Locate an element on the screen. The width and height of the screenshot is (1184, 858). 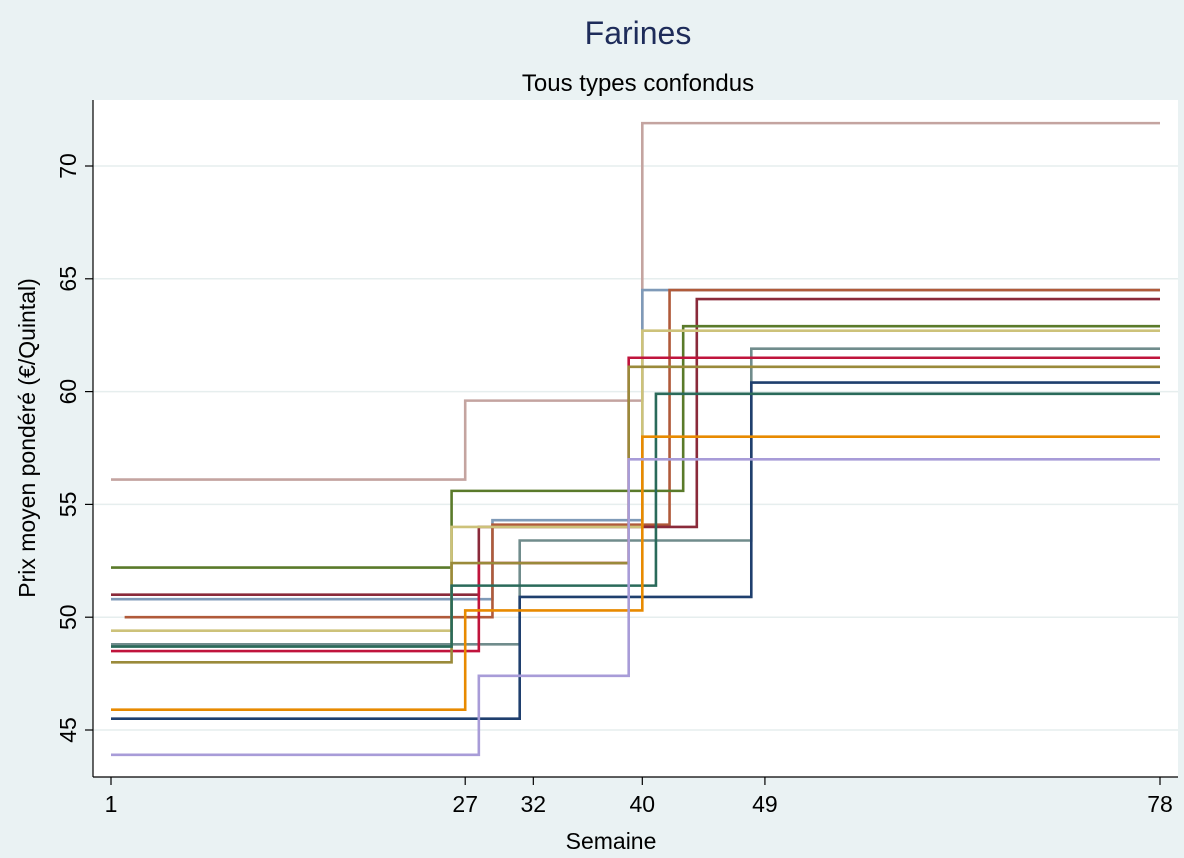
chart-subtitle: Tous types confondus is located at coordinates (638, 83).